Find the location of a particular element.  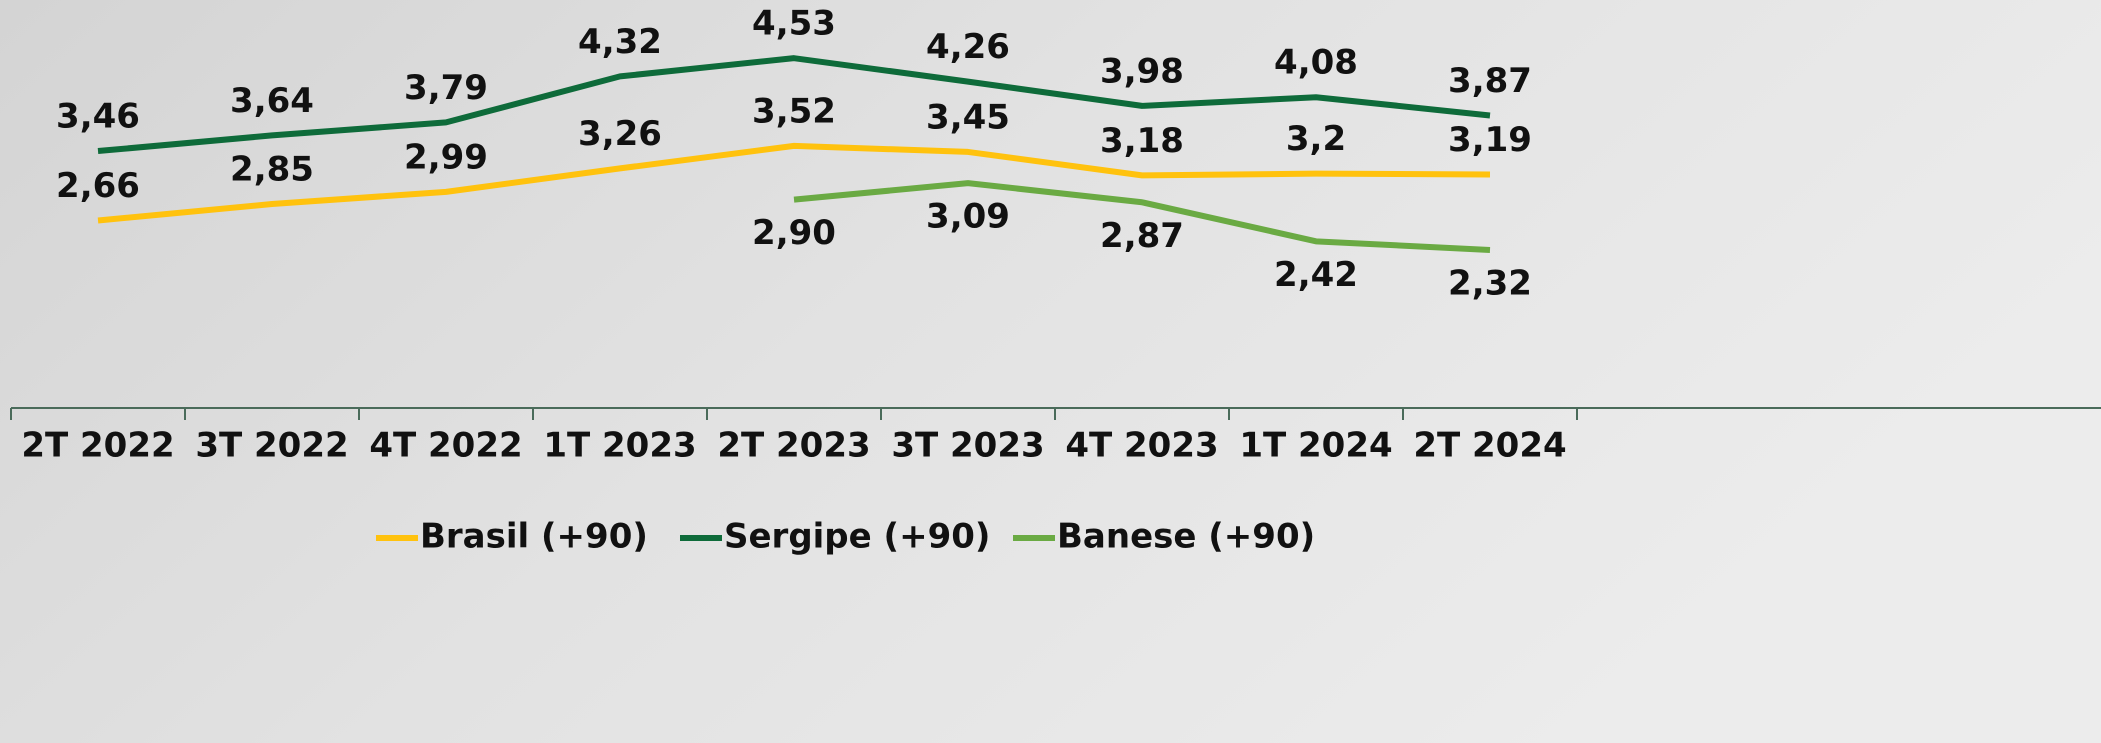

data-label: 3,52 is located at coordinates (794, 111).